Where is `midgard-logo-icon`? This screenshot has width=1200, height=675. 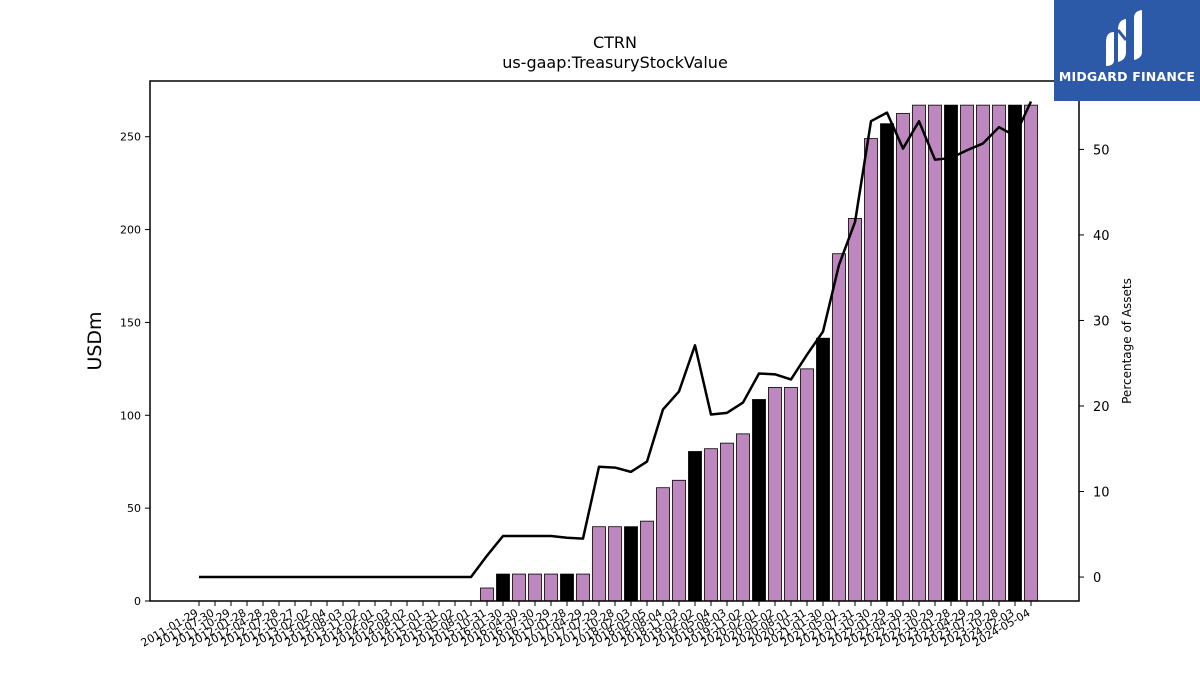
midgard-logo-icon is located at coordinates (1124, 38).